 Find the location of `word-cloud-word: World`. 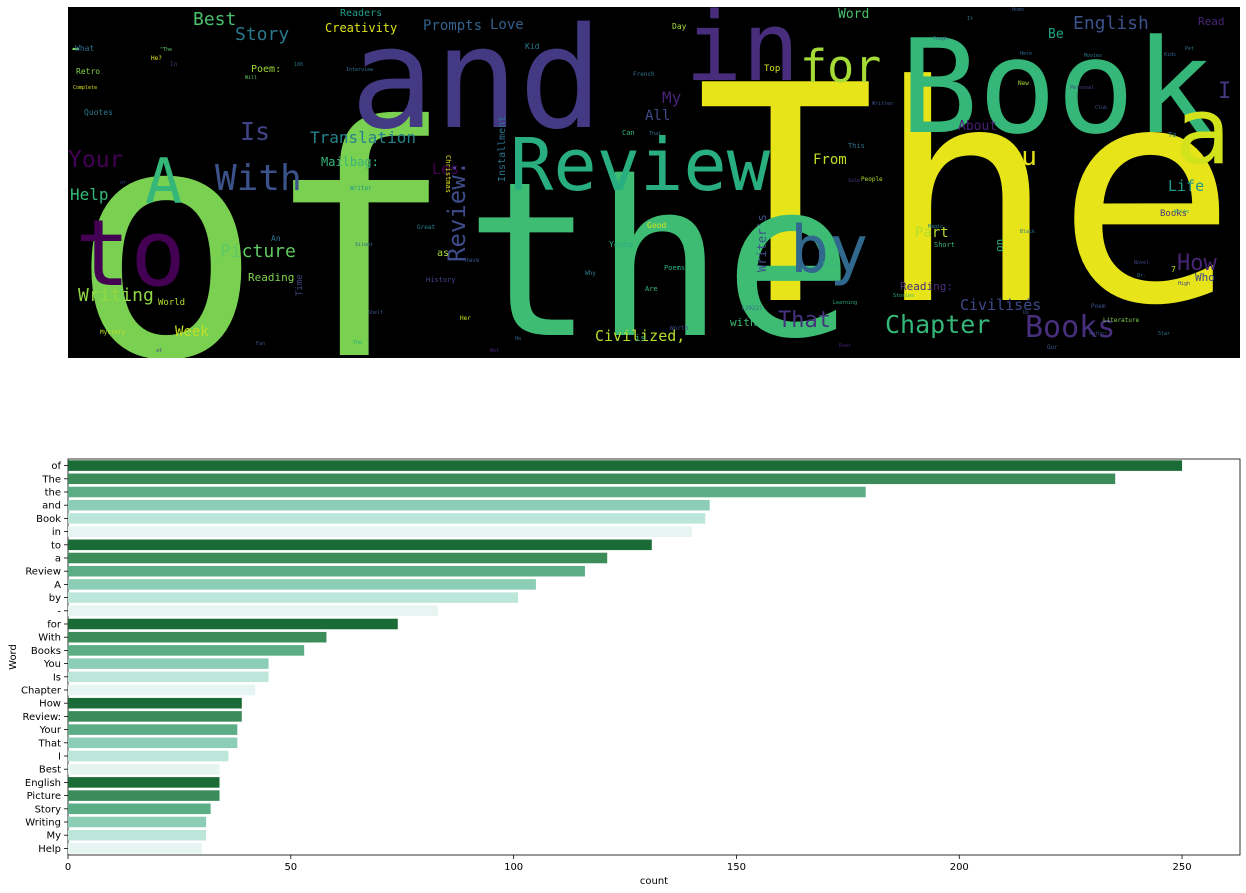

word-cloud-word: World is located at coordinates (171, 303).